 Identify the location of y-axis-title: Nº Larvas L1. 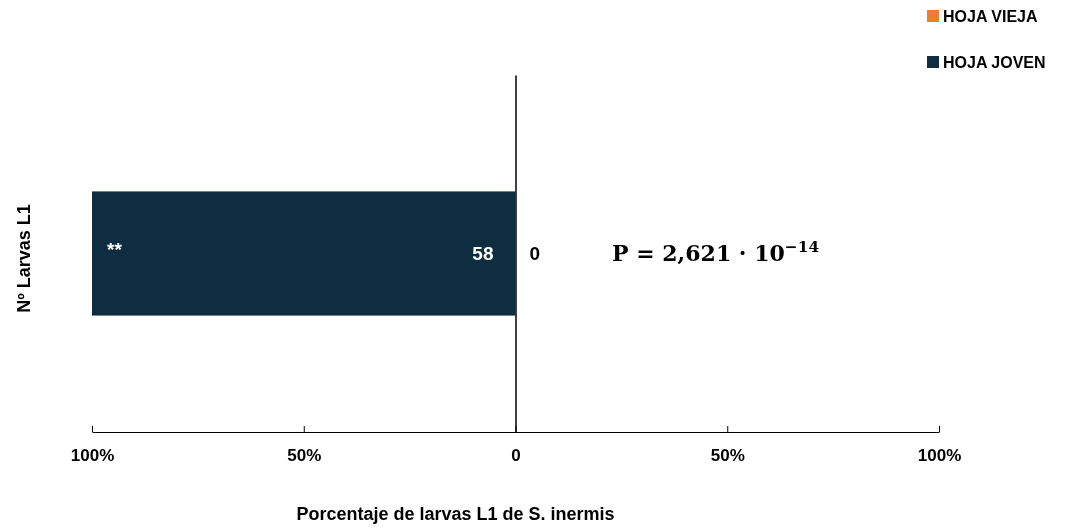
(24, 258).